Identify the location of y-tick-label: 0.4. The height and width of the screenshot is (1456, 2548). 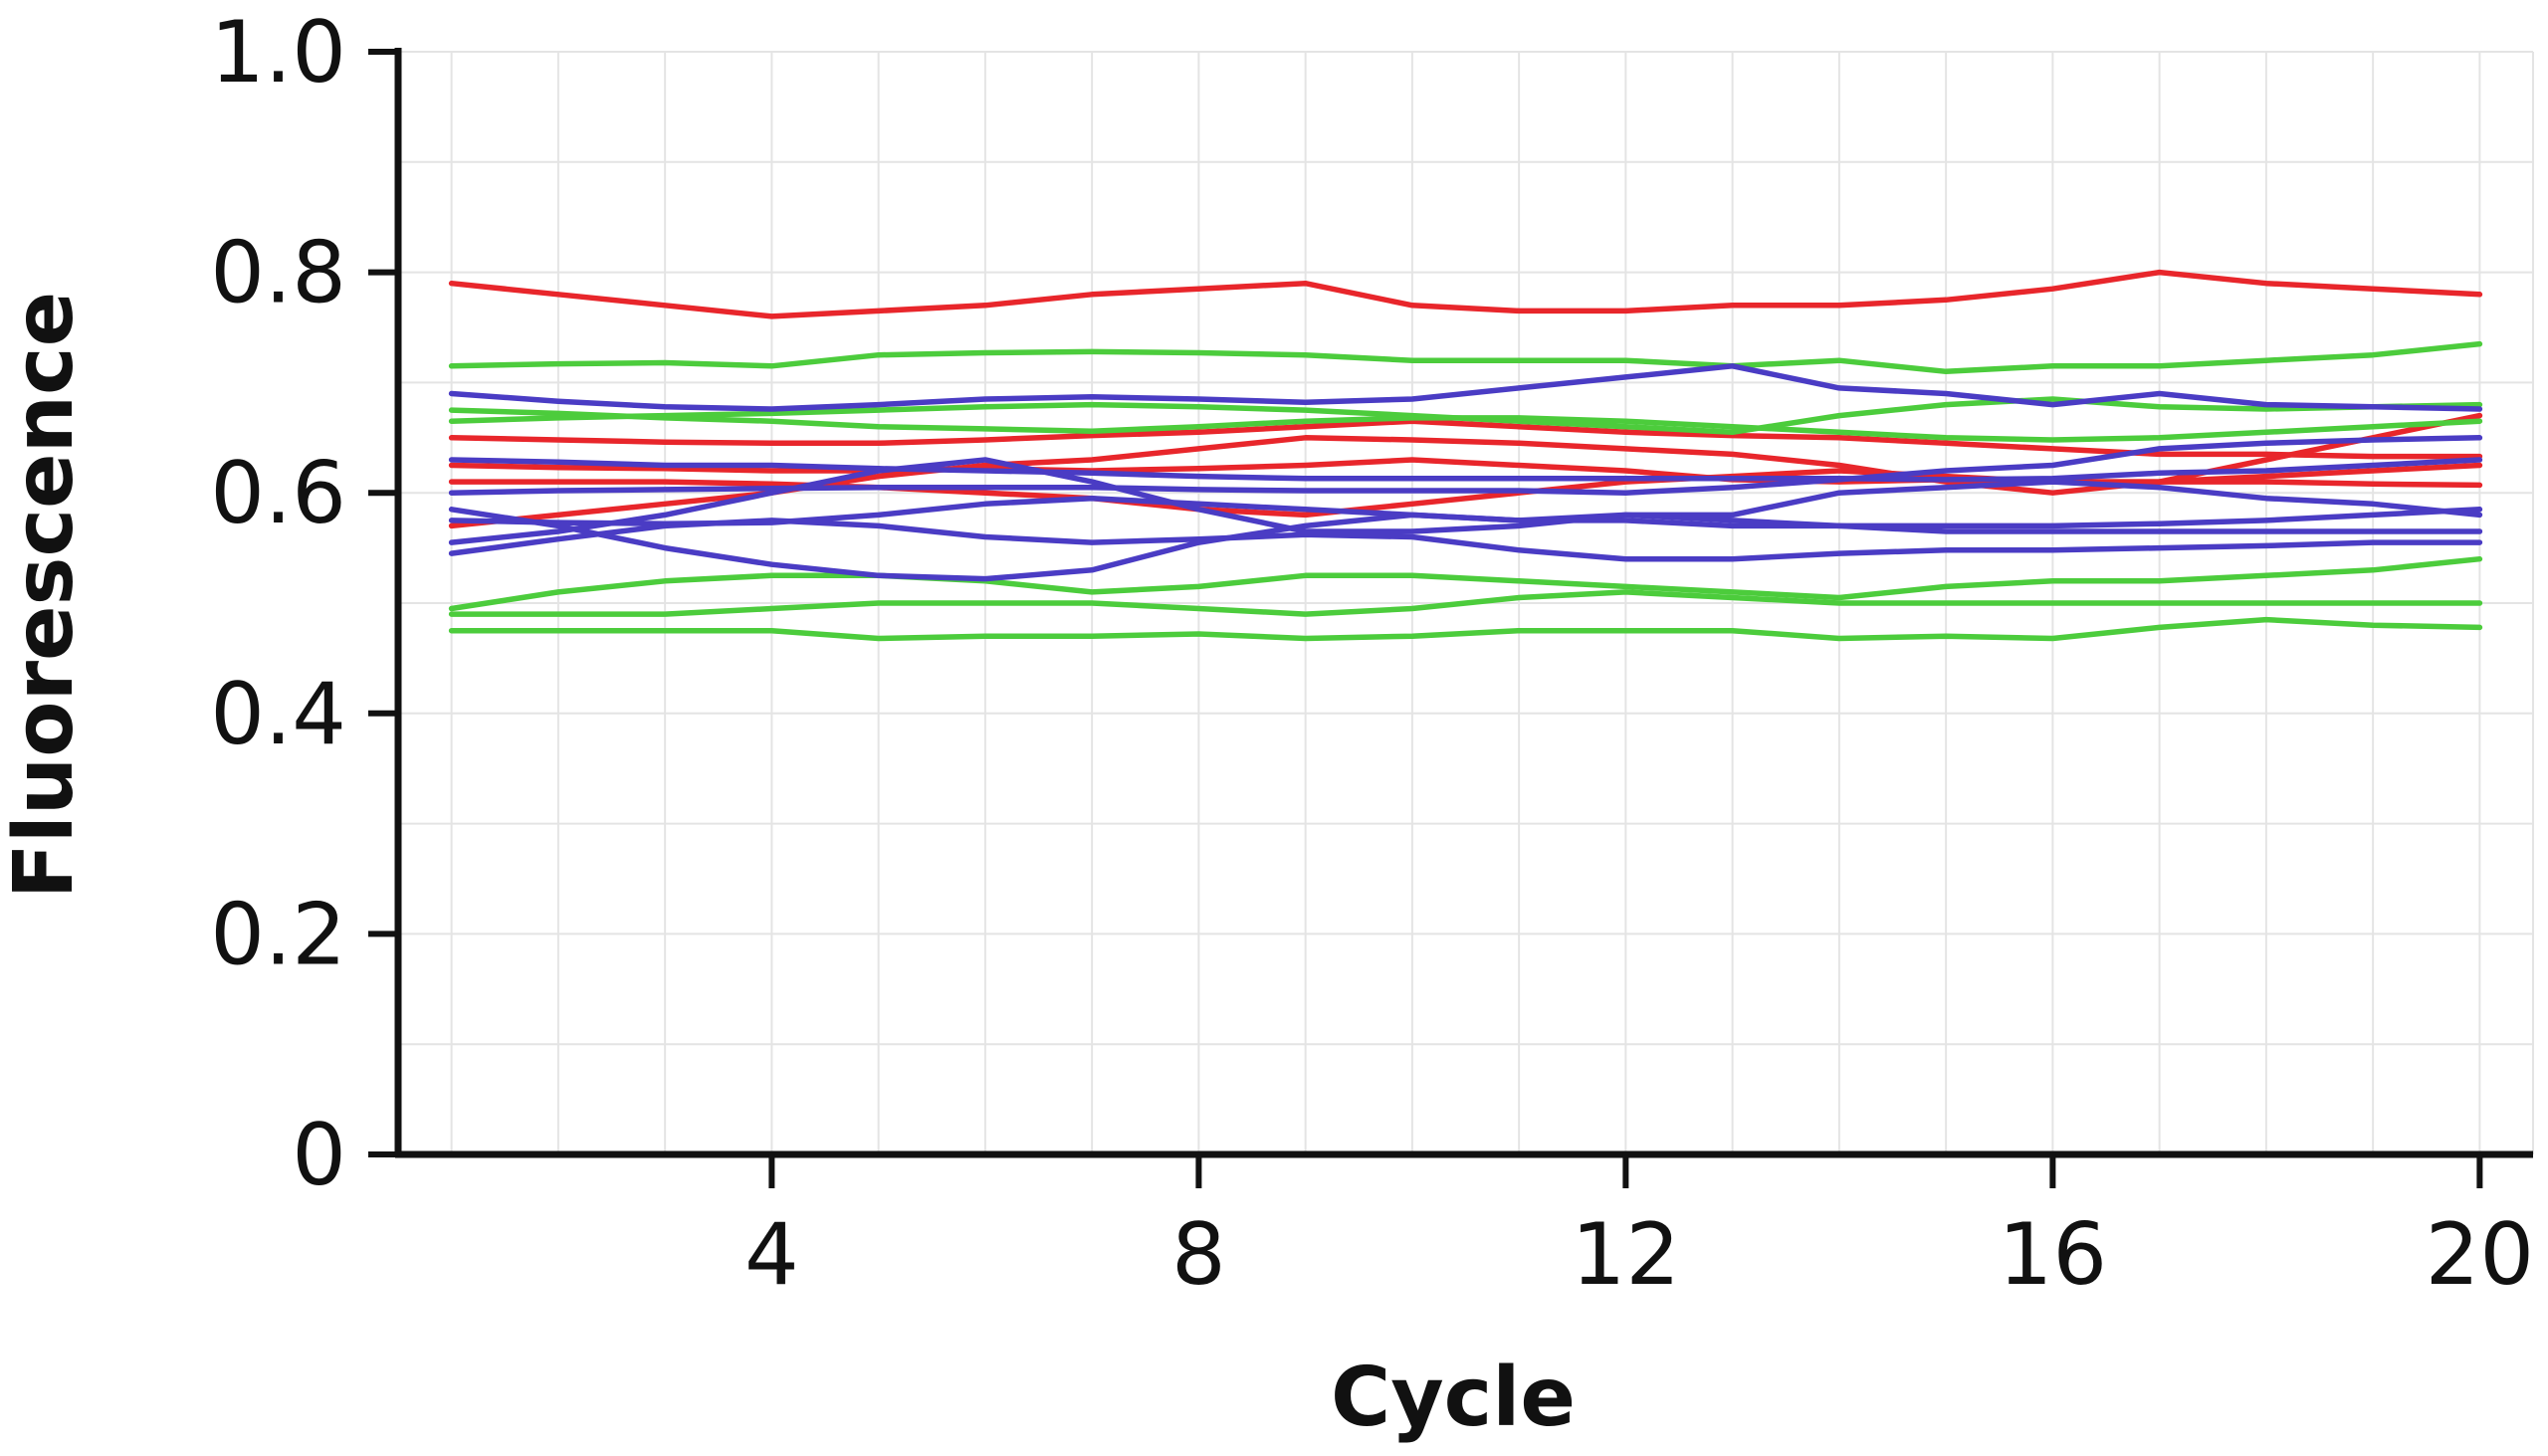
(278, 714).